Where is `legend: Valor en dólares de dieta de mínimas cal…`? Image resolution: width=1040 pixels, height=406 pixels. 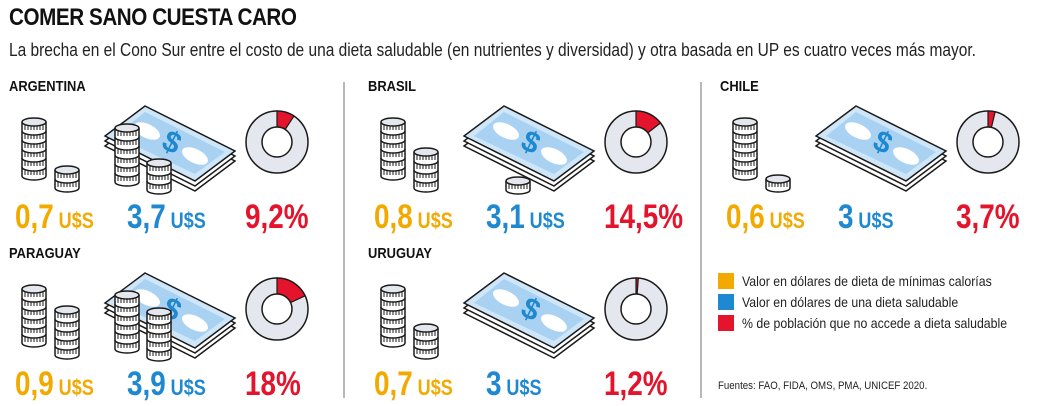 legend: Valor en dólares de dieta de mínimas cal… is located at coordinates (879, 301).